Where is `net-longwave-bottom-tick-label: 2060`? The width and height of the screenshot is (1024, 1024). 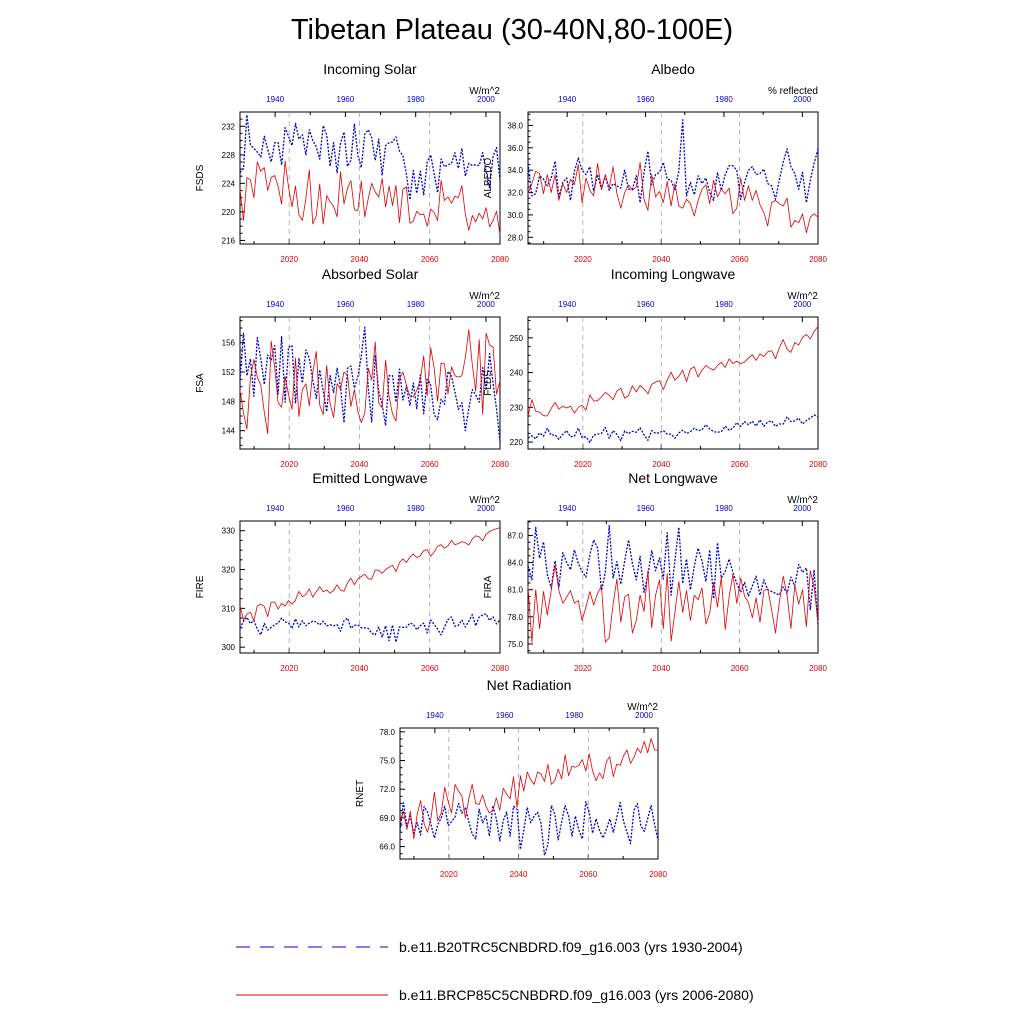
net-longwave-bottom-tick-label: 2060 is located at coordinates (740, 668).